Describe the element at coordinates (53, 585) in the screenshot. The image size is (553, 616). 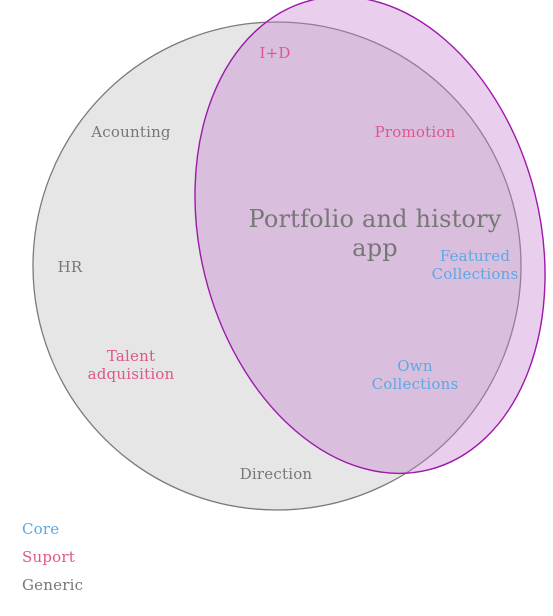
I see `legend-generic: Generic` at that location.